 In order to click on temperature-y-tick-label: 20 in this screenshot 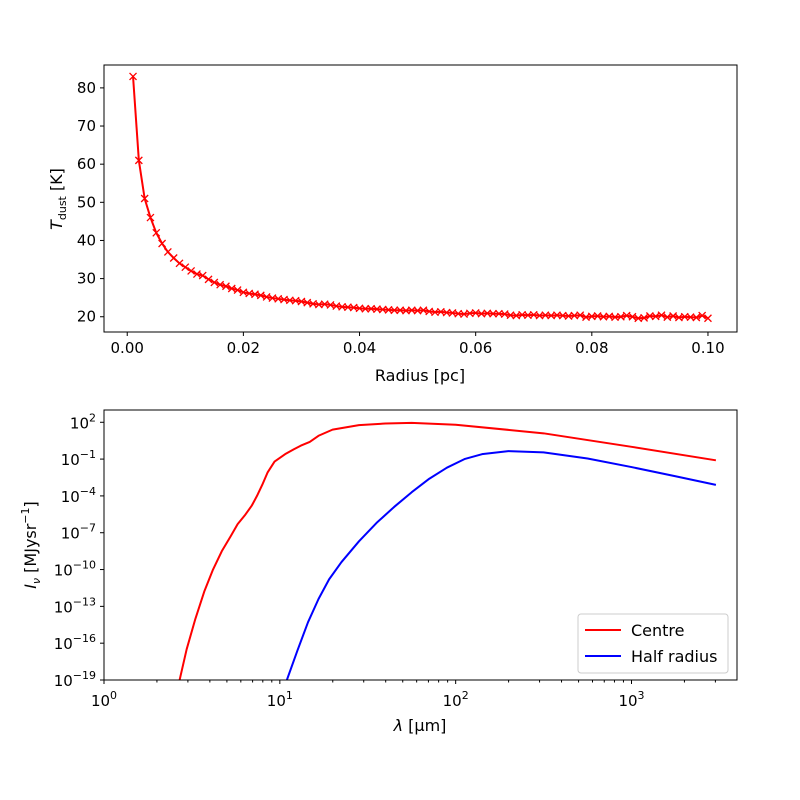, I will do `click(86, 317)`.